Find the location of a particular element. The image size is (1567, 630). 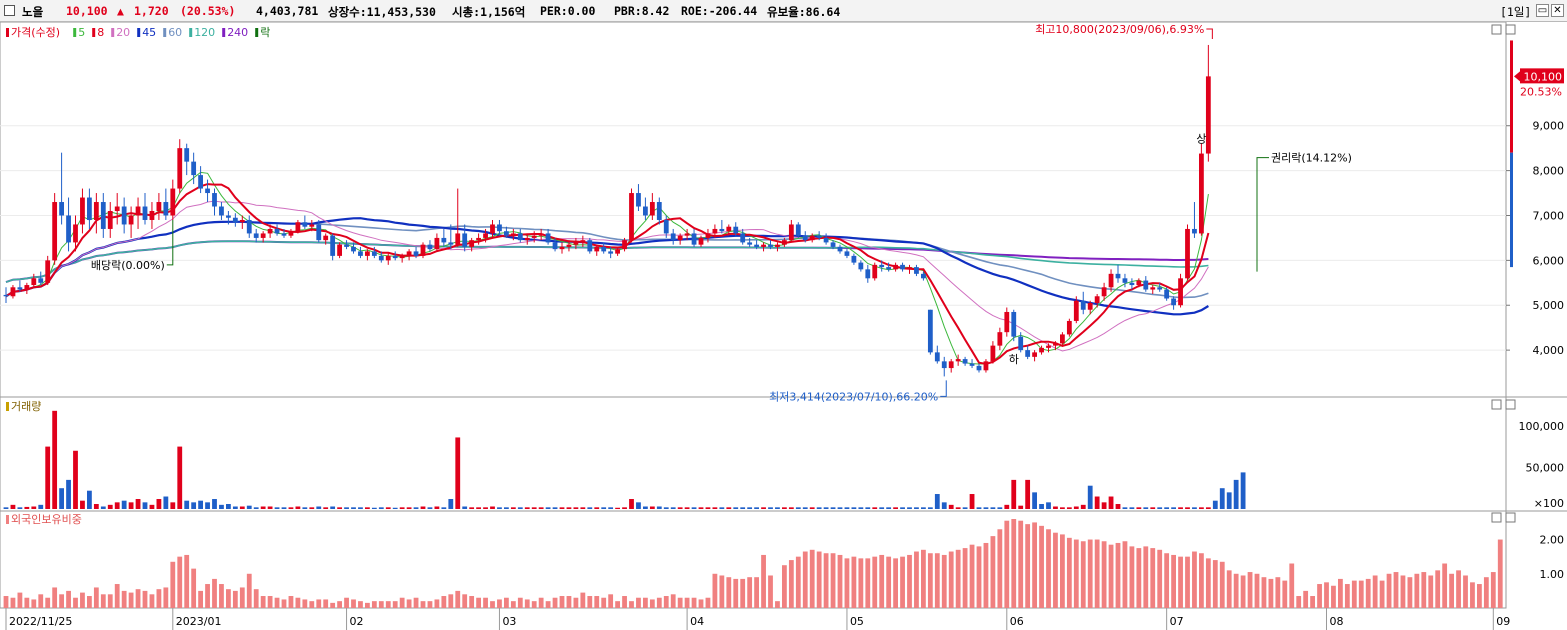

foreign-ownership-bars is located at coordinates (753, 563).